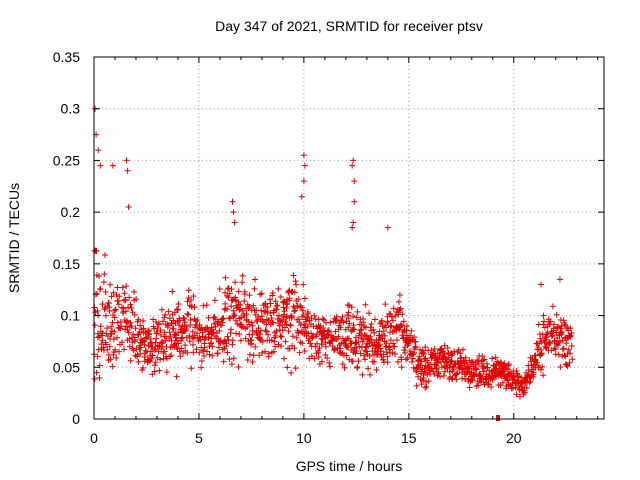 The image size is (640, 480). What do you see at coordinates (71, 212) in the screenshot?
I see `y-tick-label: 0.2` at bounding box center [71, 212].